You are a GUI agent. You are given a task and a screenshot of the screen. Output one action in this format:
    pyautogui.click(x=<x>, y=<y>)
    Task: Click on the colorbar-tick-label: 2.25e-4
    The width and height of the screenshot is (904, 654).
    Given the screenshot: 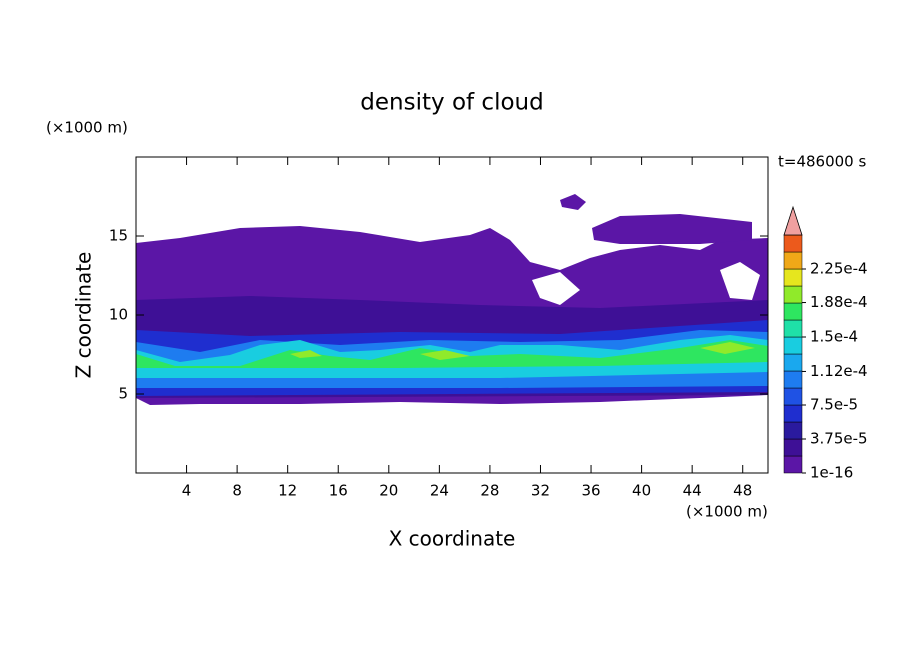 What is the action you would take?
    pyautogui.click(x=839, y=269)
    